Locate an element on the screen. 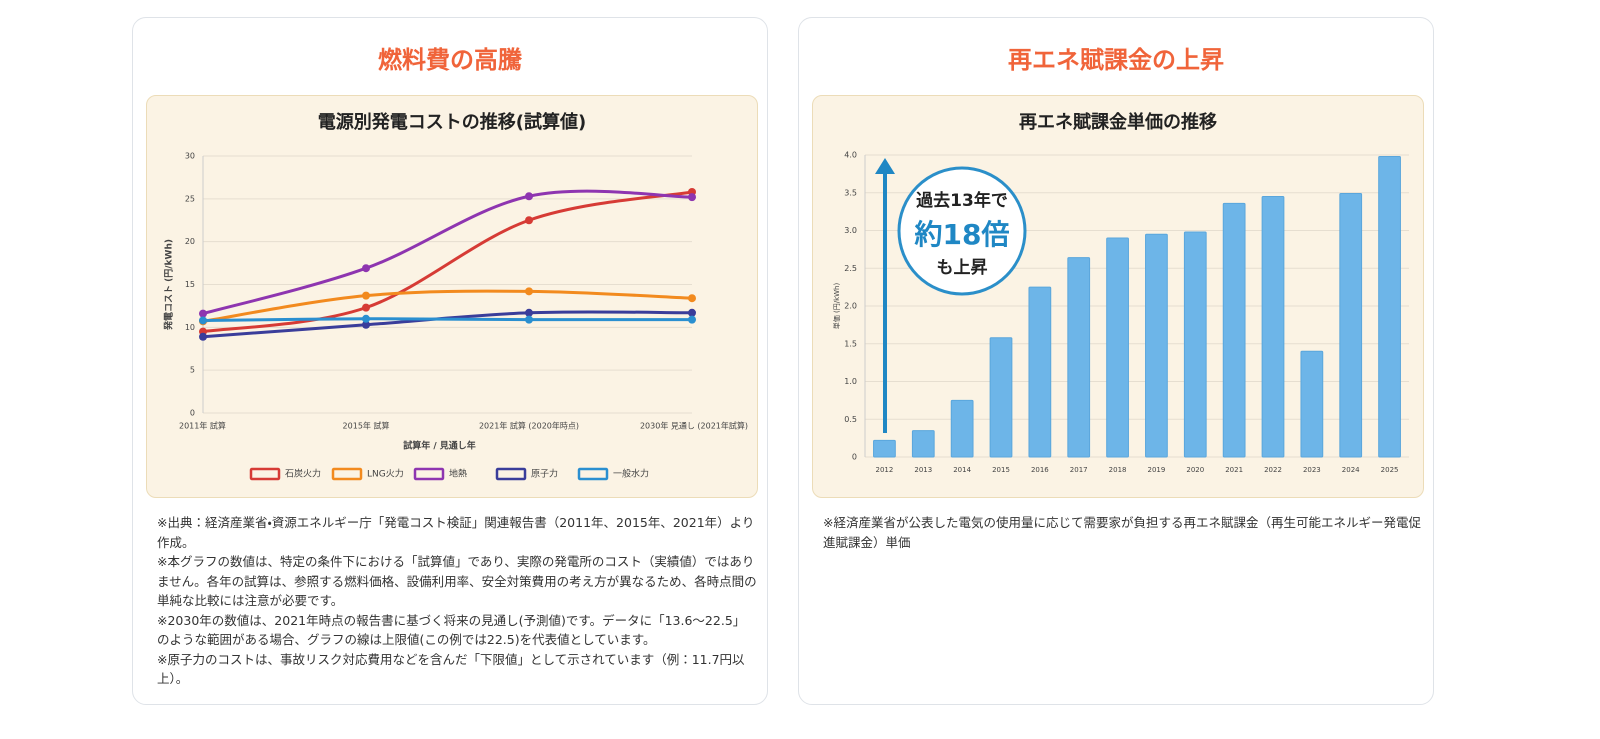 This screenshot has height=739, width=1600. x-tick-label: 2021年 試算 (2020年時点) is located at coordinates (529, 426).